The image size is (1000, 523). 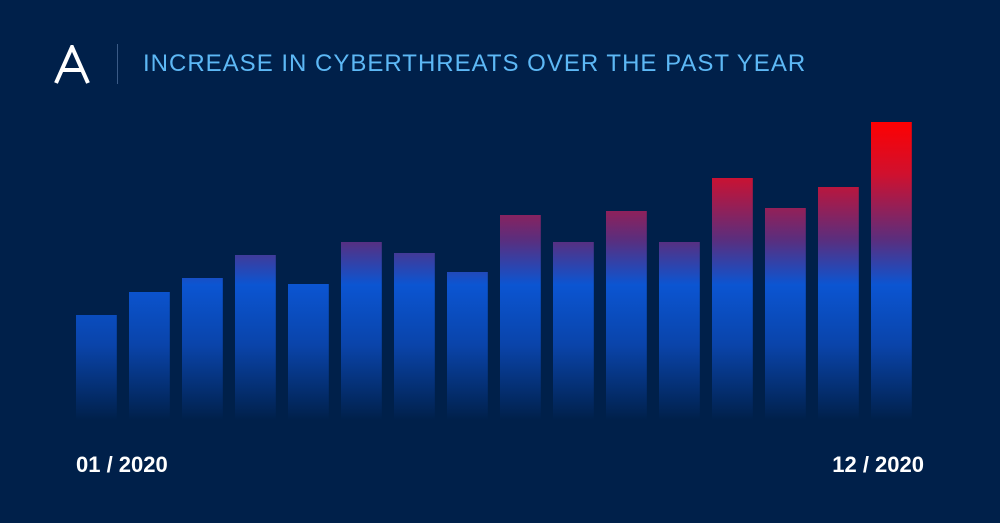 I want to click on x-axis-start-label: 01 / 2020, so click(x=122, y=464).